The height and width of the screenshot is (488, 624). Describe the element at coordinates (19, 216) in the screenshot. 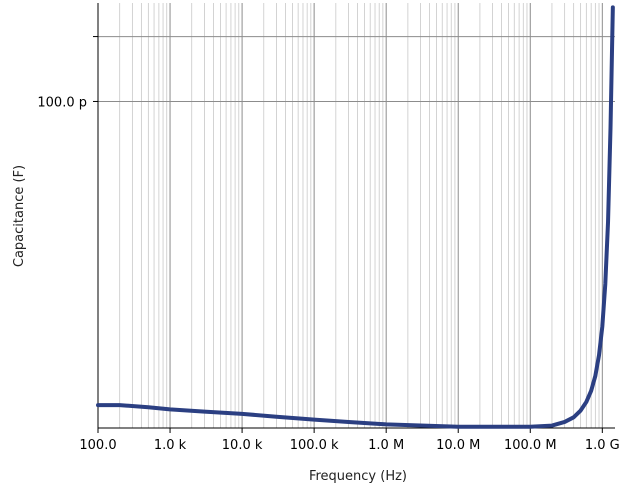

I see `y-axis-label: Capacitance (F)` at that location.